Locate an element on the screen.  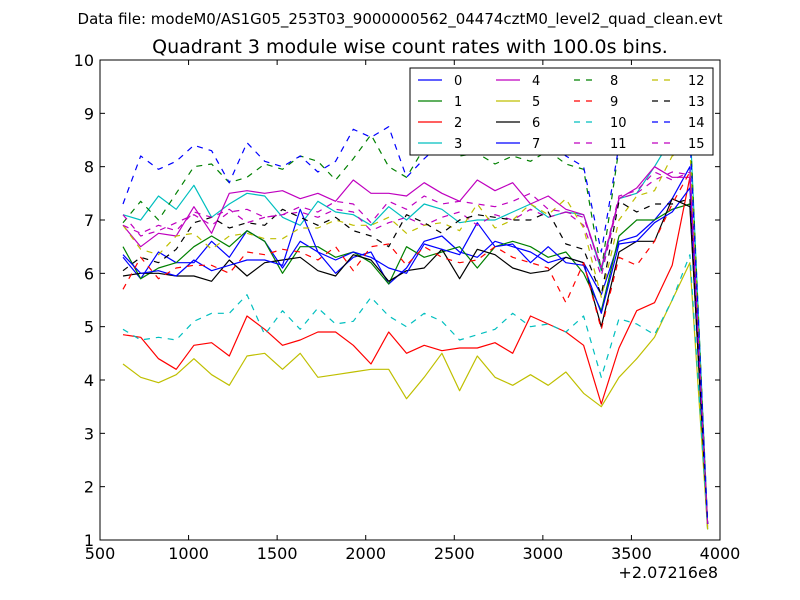
legend-label-10: 10 is located at coordinates (618, 123).